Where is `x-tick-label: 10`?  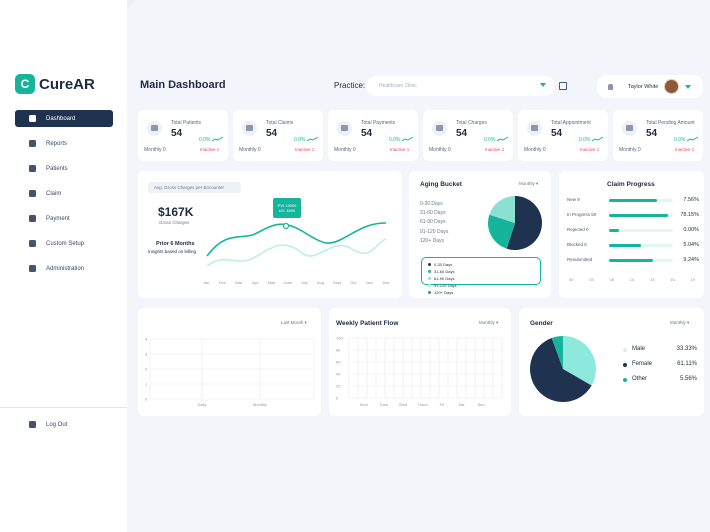 x-tick-label: 10 is located at coordinates (632, 279).